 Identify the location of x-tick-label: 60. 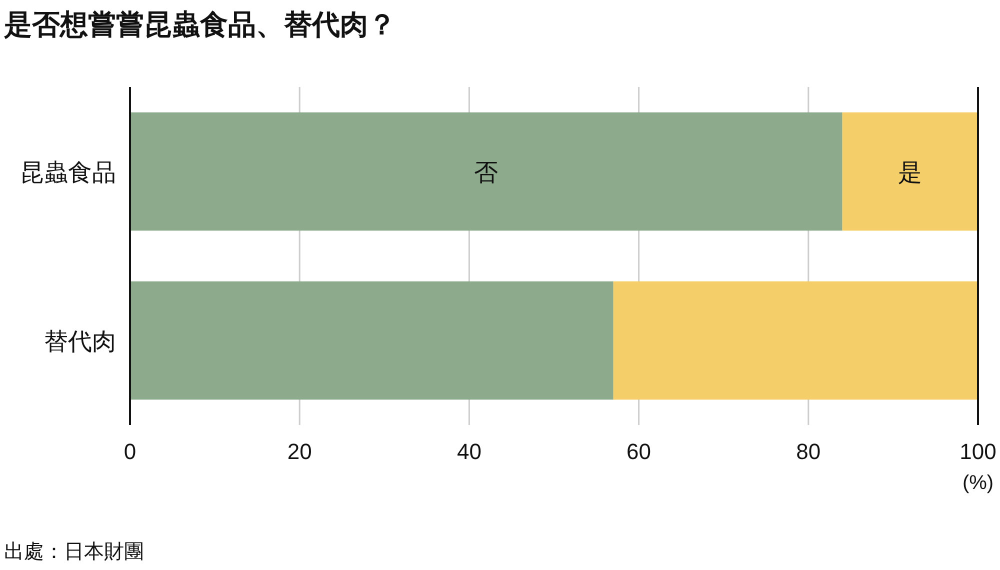
(639, 451).